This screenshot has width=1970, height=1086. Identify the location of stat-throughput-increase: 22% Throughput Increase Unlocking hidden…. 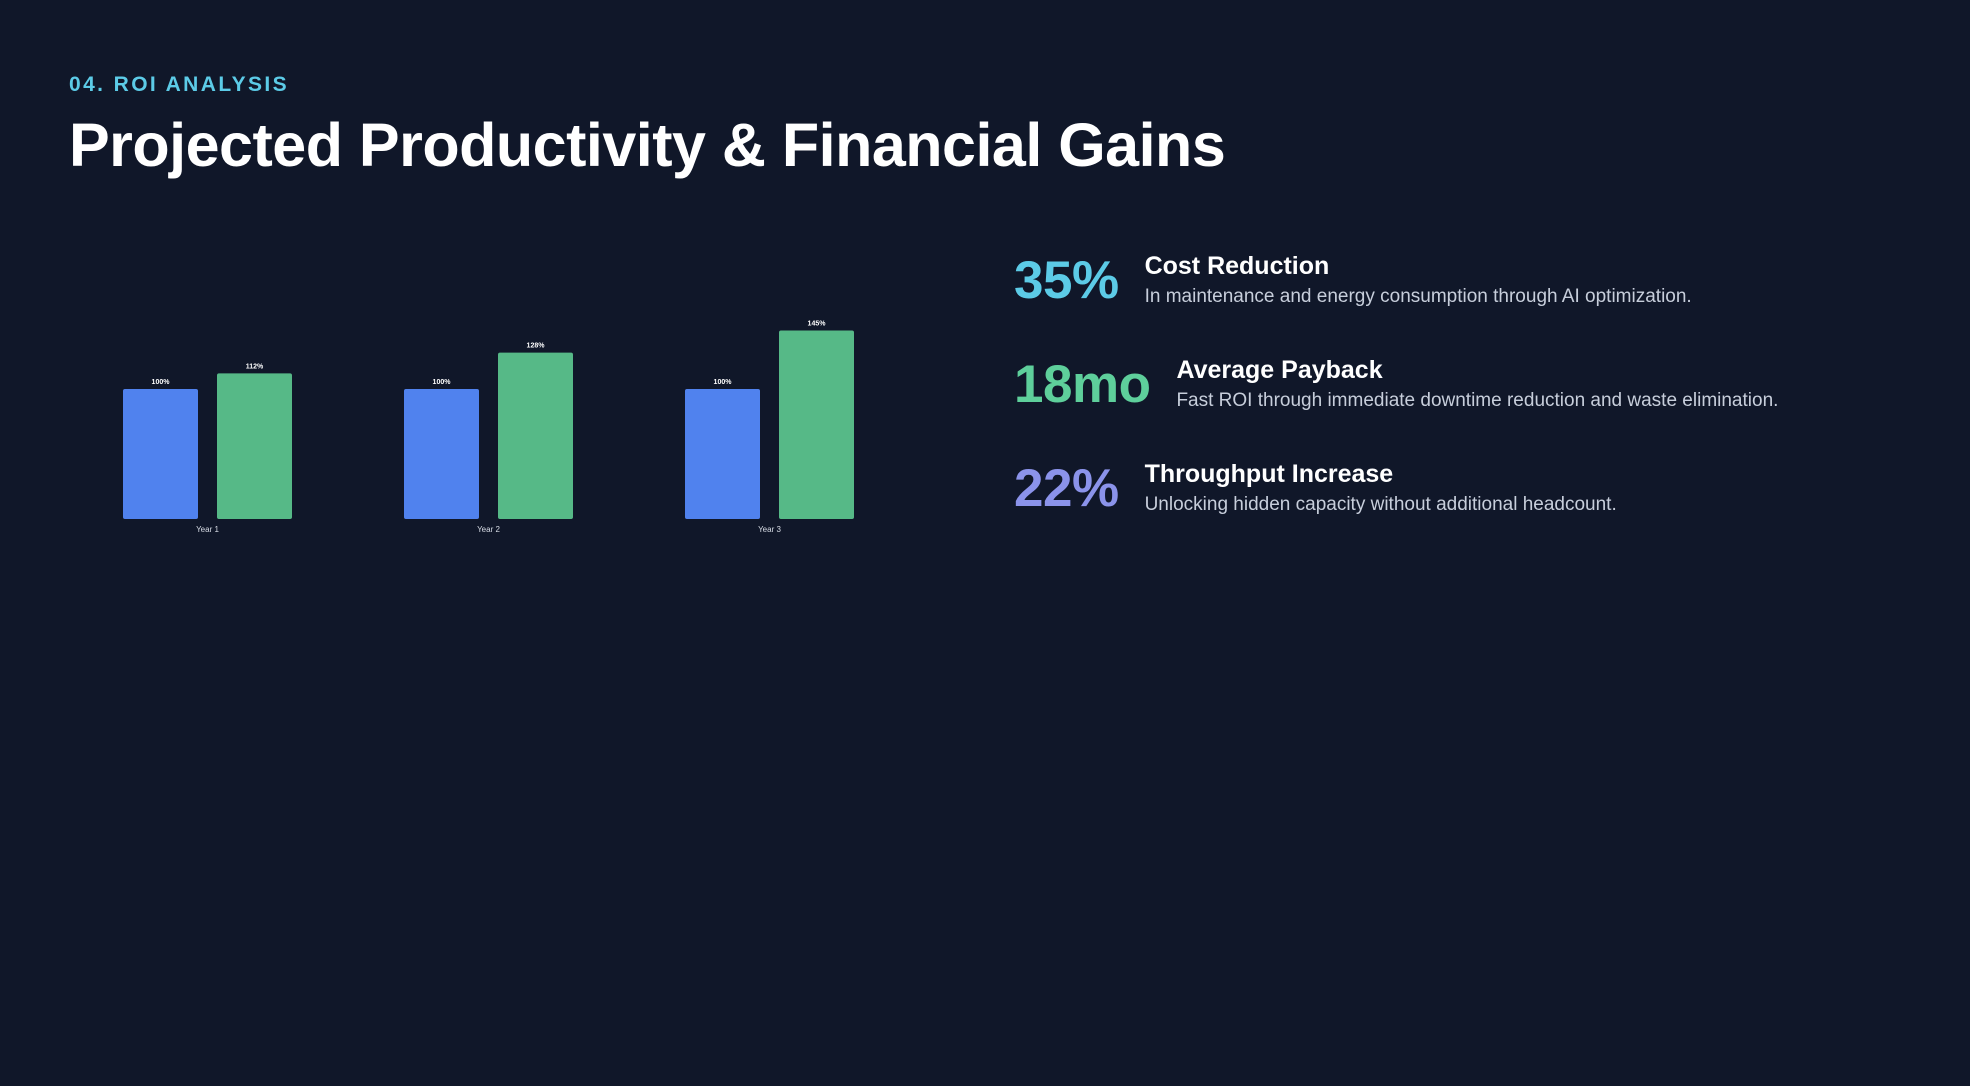
(1315, 488).